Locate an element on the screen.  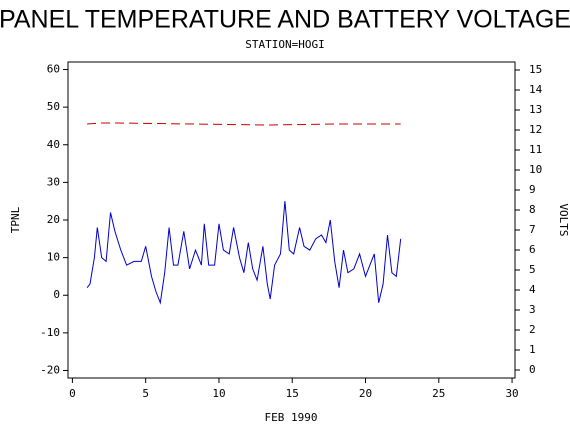
x-tick-label: 0 is located at coordinates (72, 393).